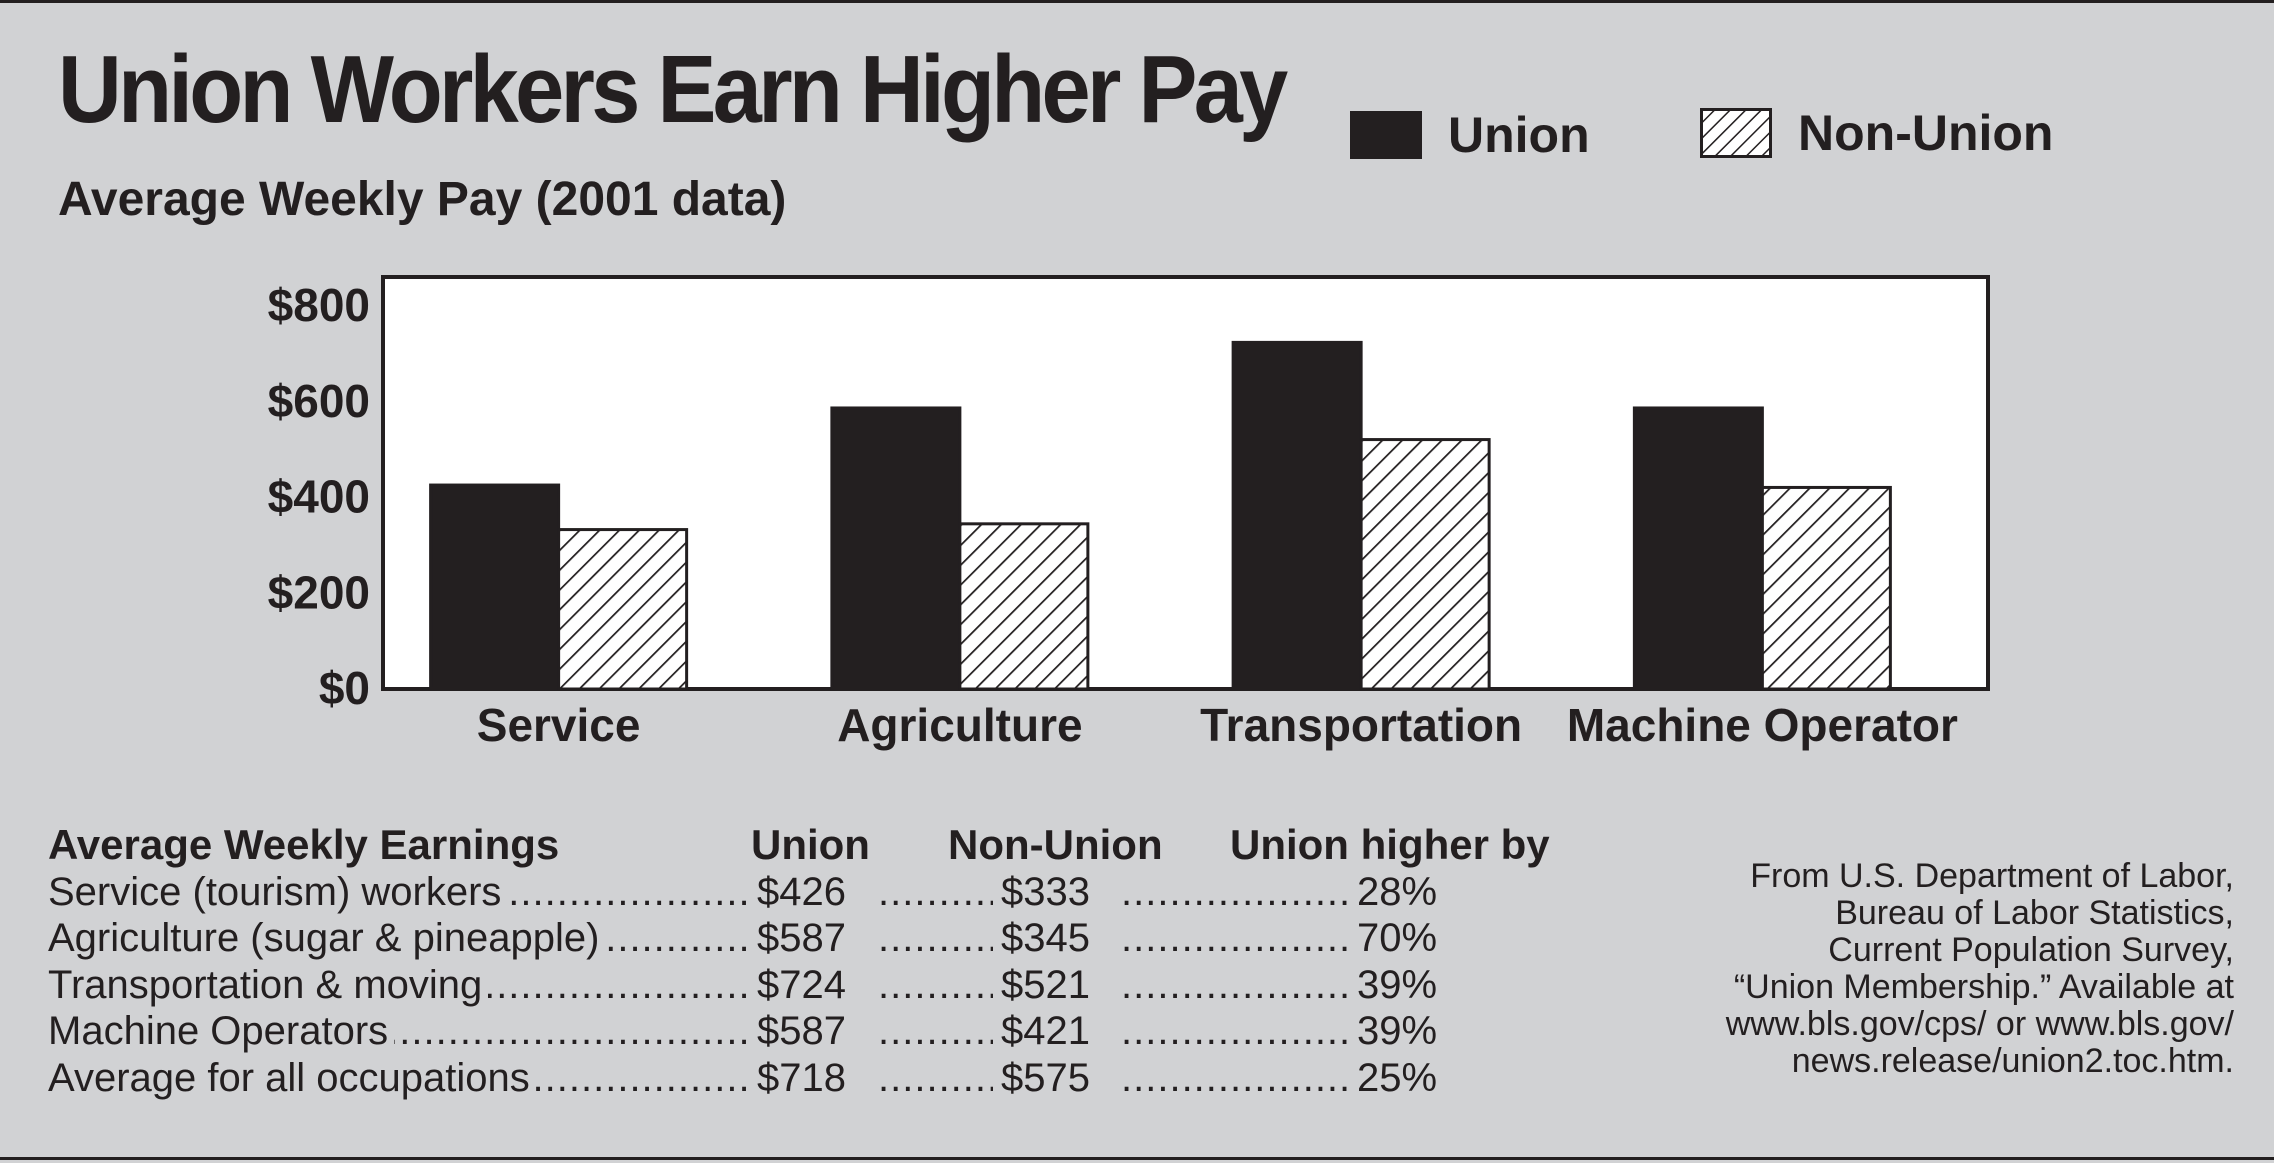 This screenshot has height=1163, width=2274. I want to click on row-non-union-value: $345, so click(1045, 938).